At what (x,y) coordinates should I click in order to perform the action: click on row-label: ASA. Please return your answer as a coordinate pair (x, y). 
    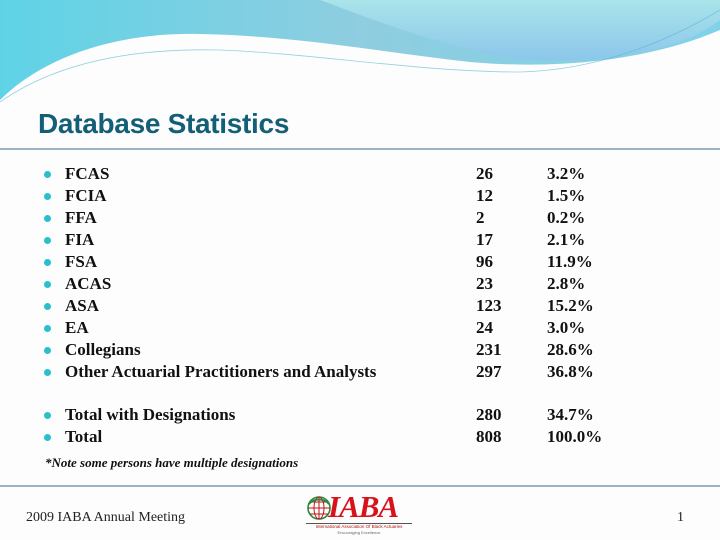
    Looking at the image, I should click on (82, 305).